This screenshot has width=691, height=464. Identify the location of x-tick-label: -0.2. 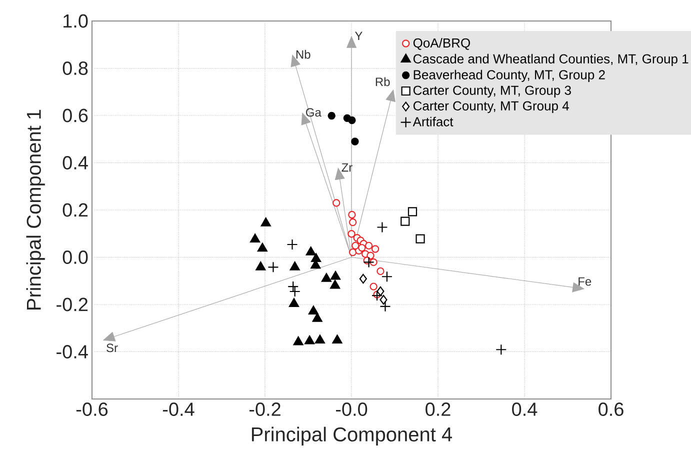
(264, 409).